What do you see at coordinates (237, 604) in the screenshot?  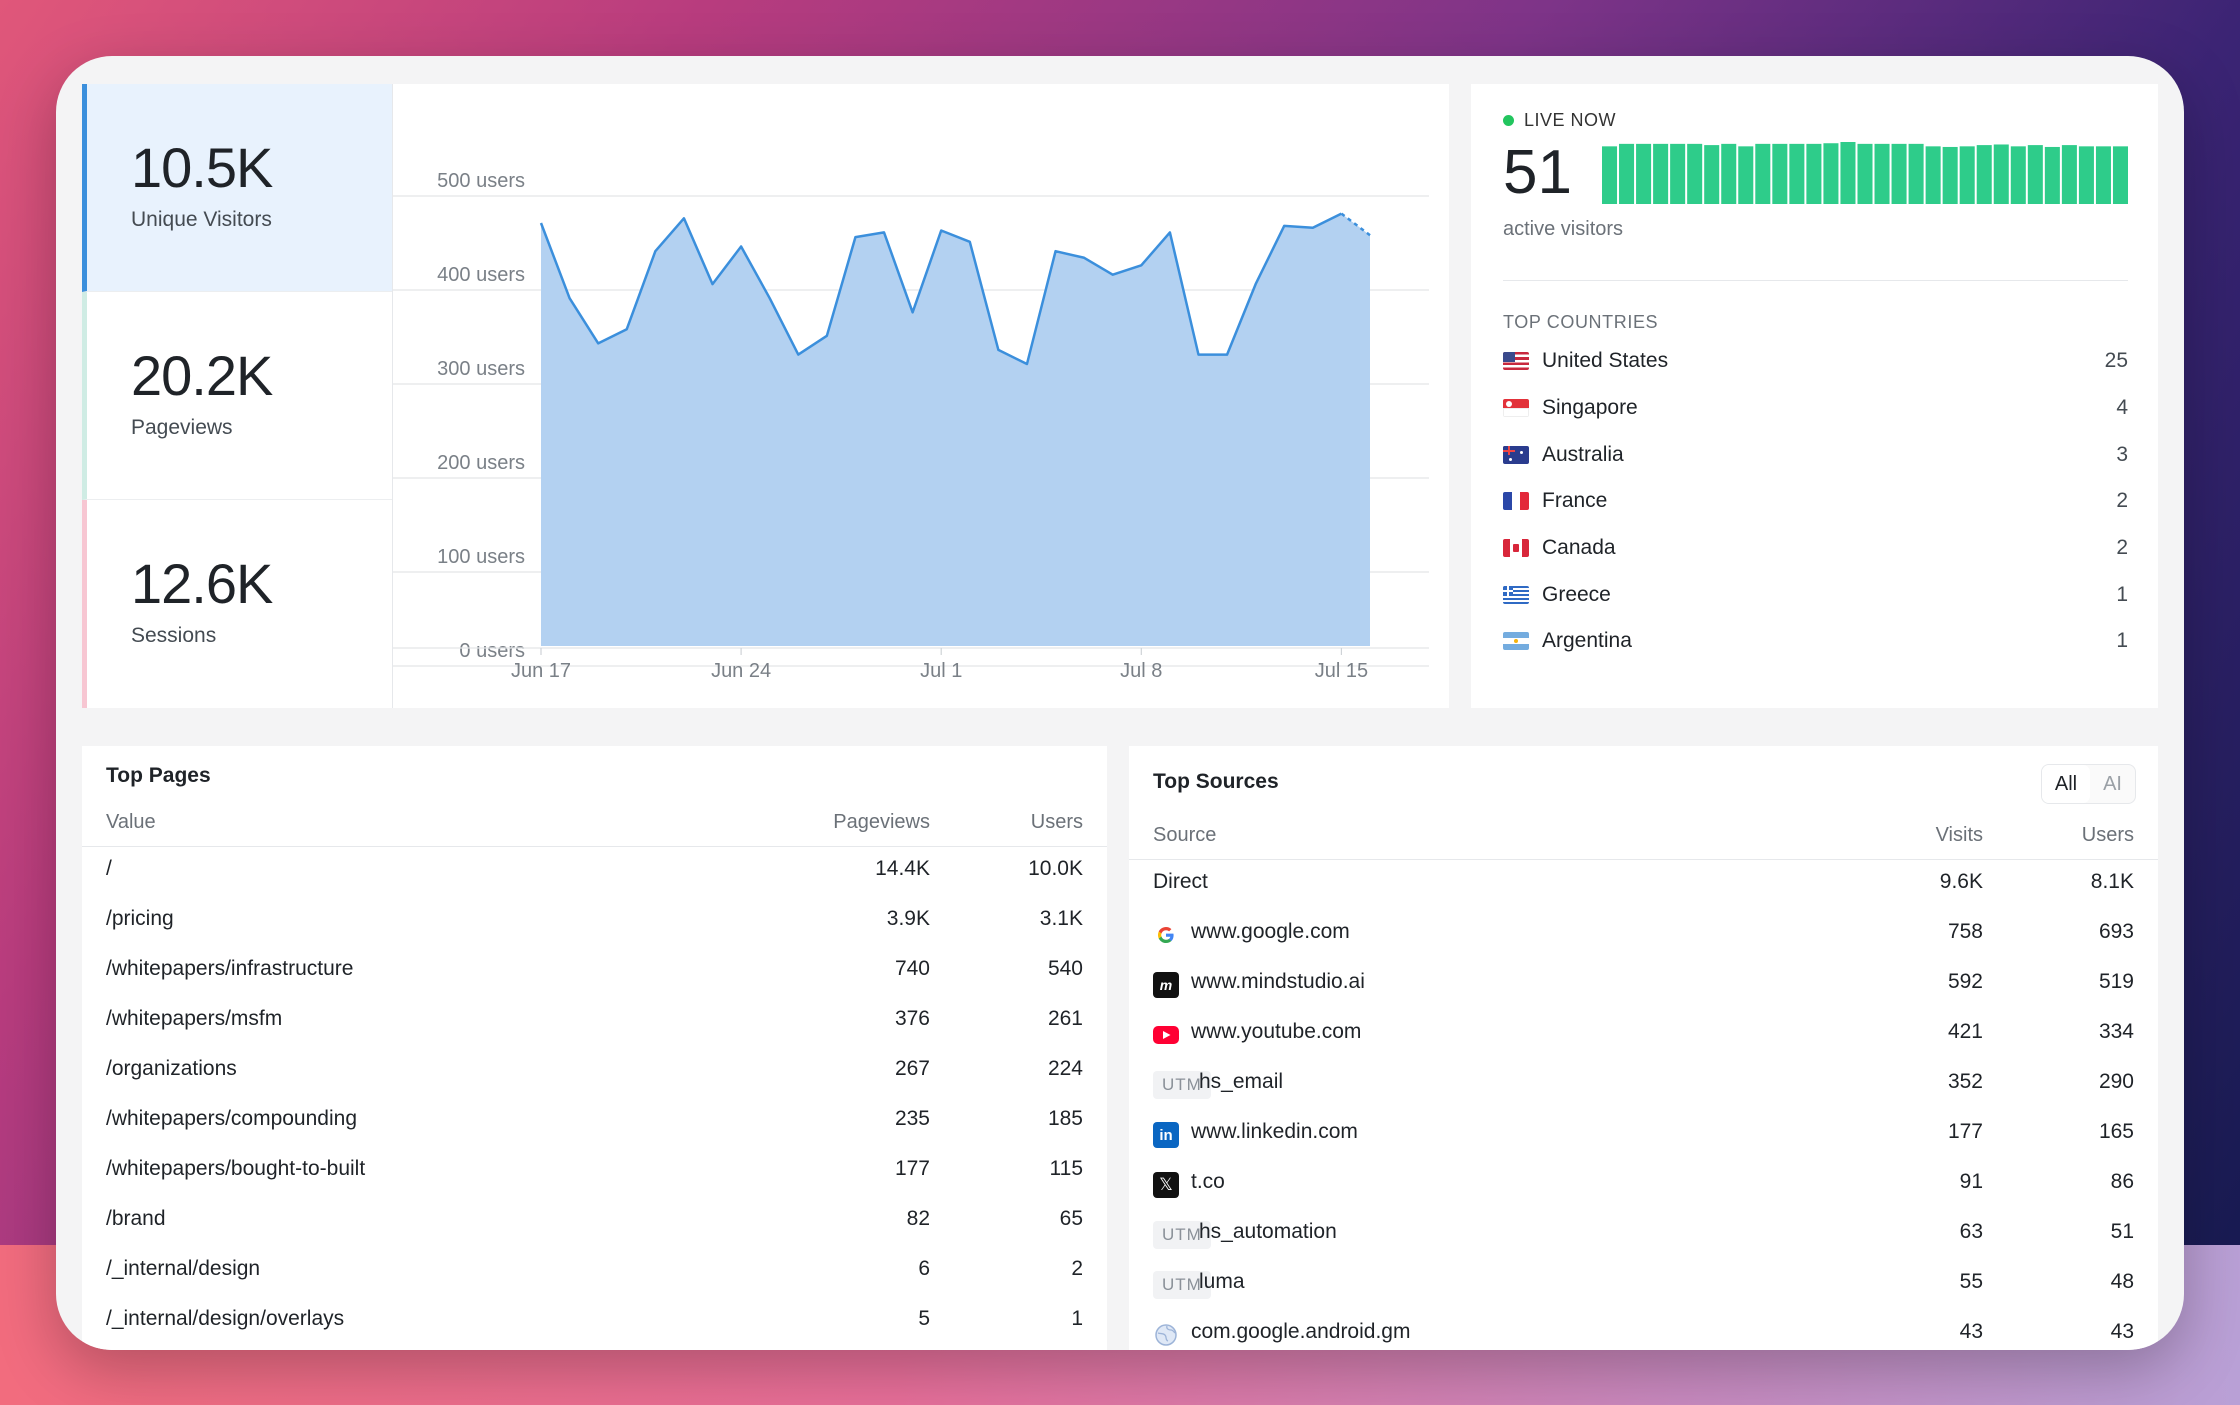 I see `kpi-sessions: 12.6K Sessions` at bounding box center [237, 604].